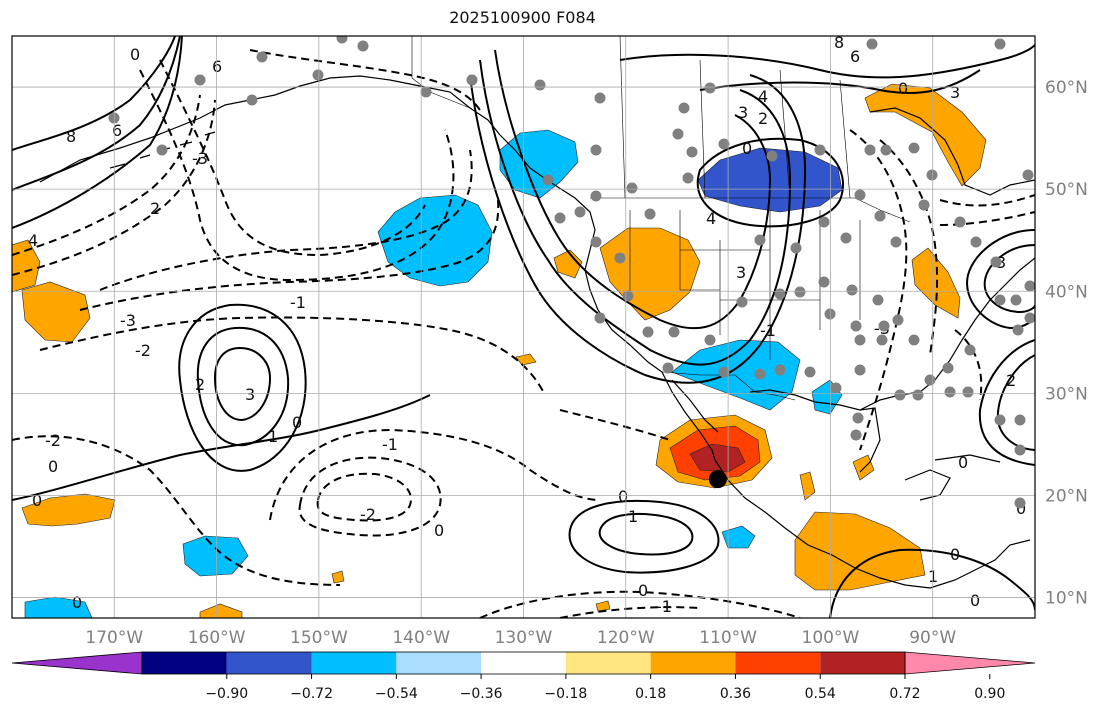 The height and width of the screenshot is (712, 1105). I want to click on lat-tick-label: 10°N, so click(1066, 599).